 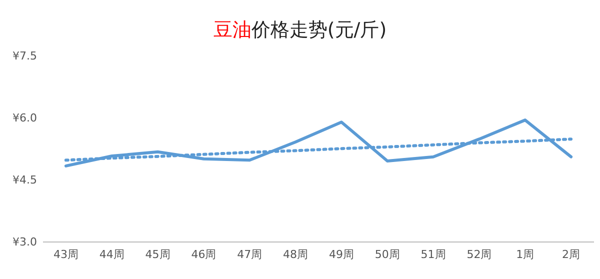 I want to click on x-tick-label: 45周, so click(x=157, y=254).